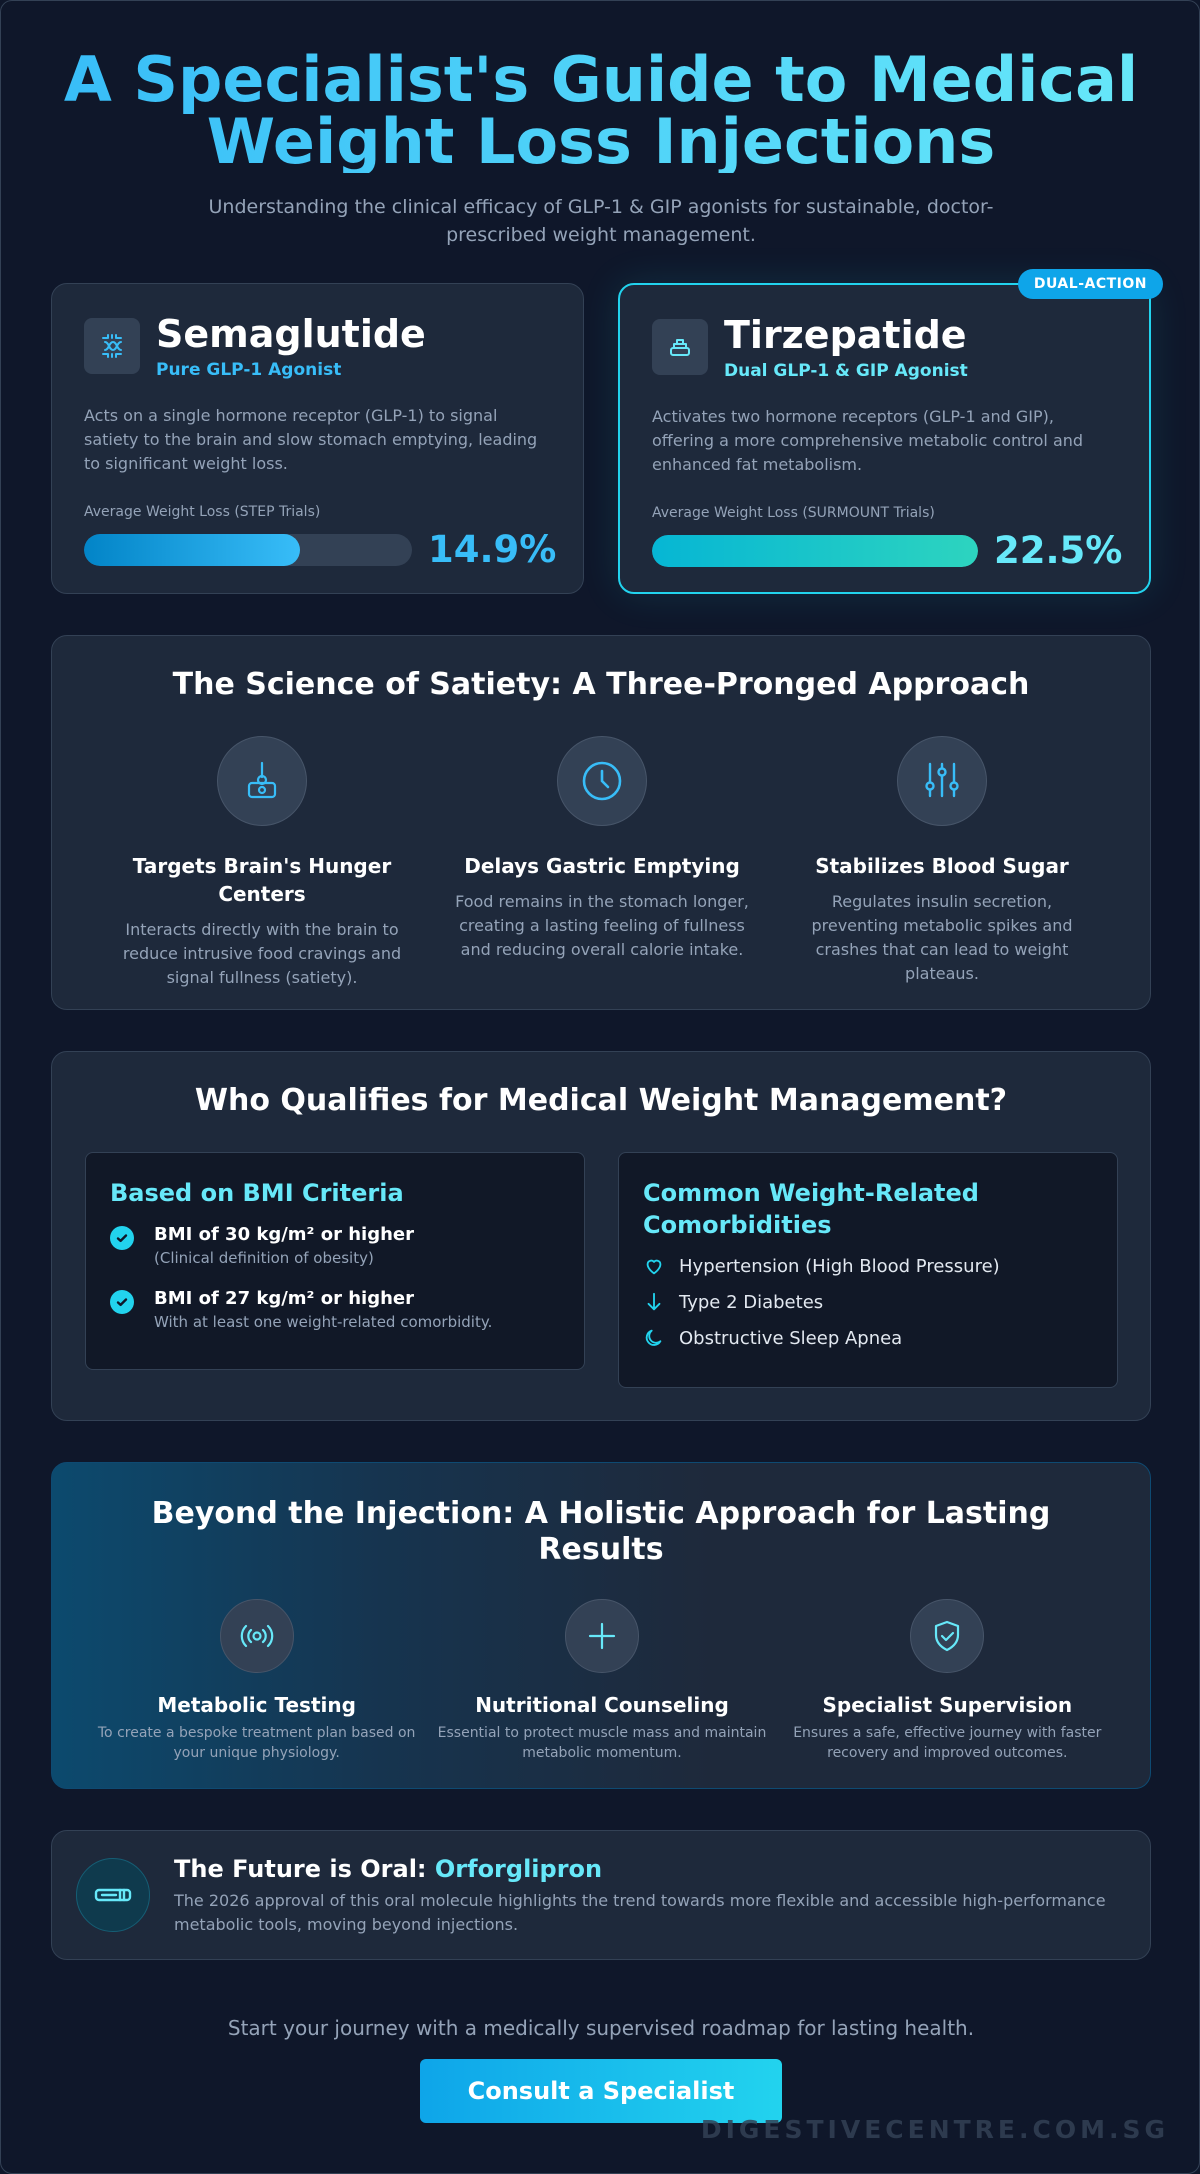  I want to click on weight-loss-value: 22.5%, so click(1058, 550).